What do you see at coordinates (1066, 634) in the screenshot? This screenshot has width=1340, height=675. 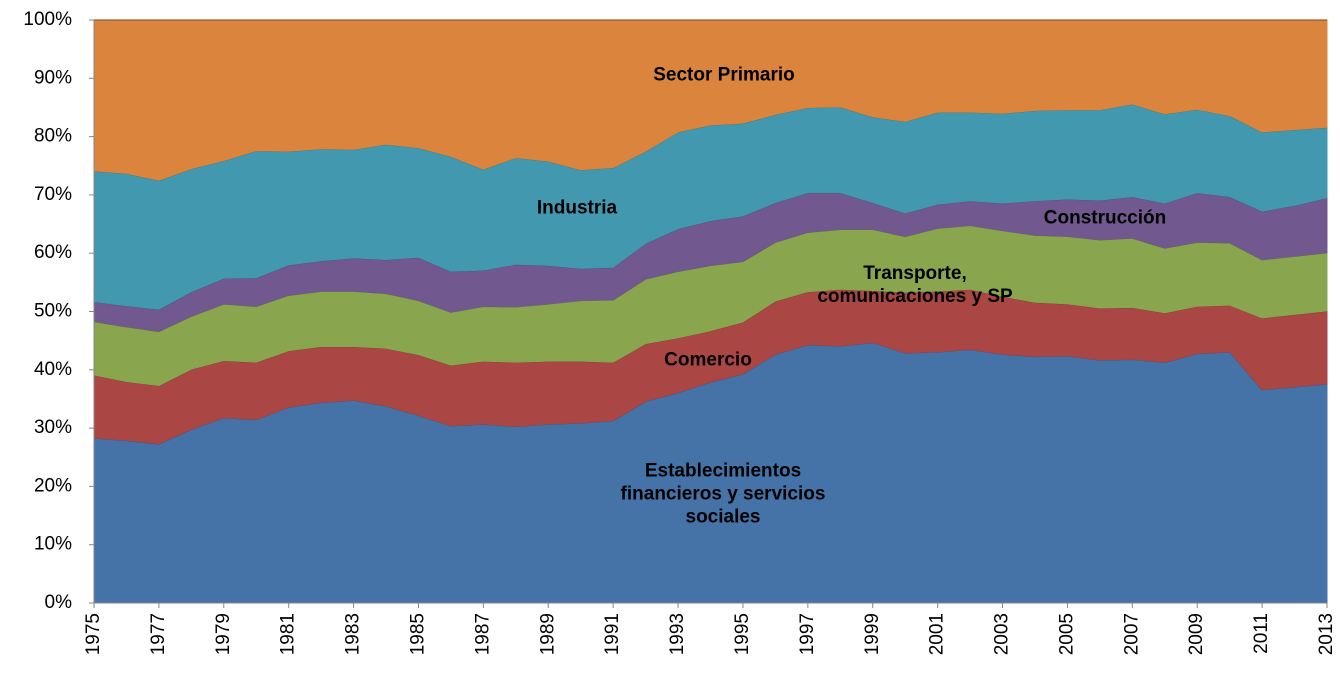 I see `x-tick-label: 2005` at bounding box center [1066, 634].